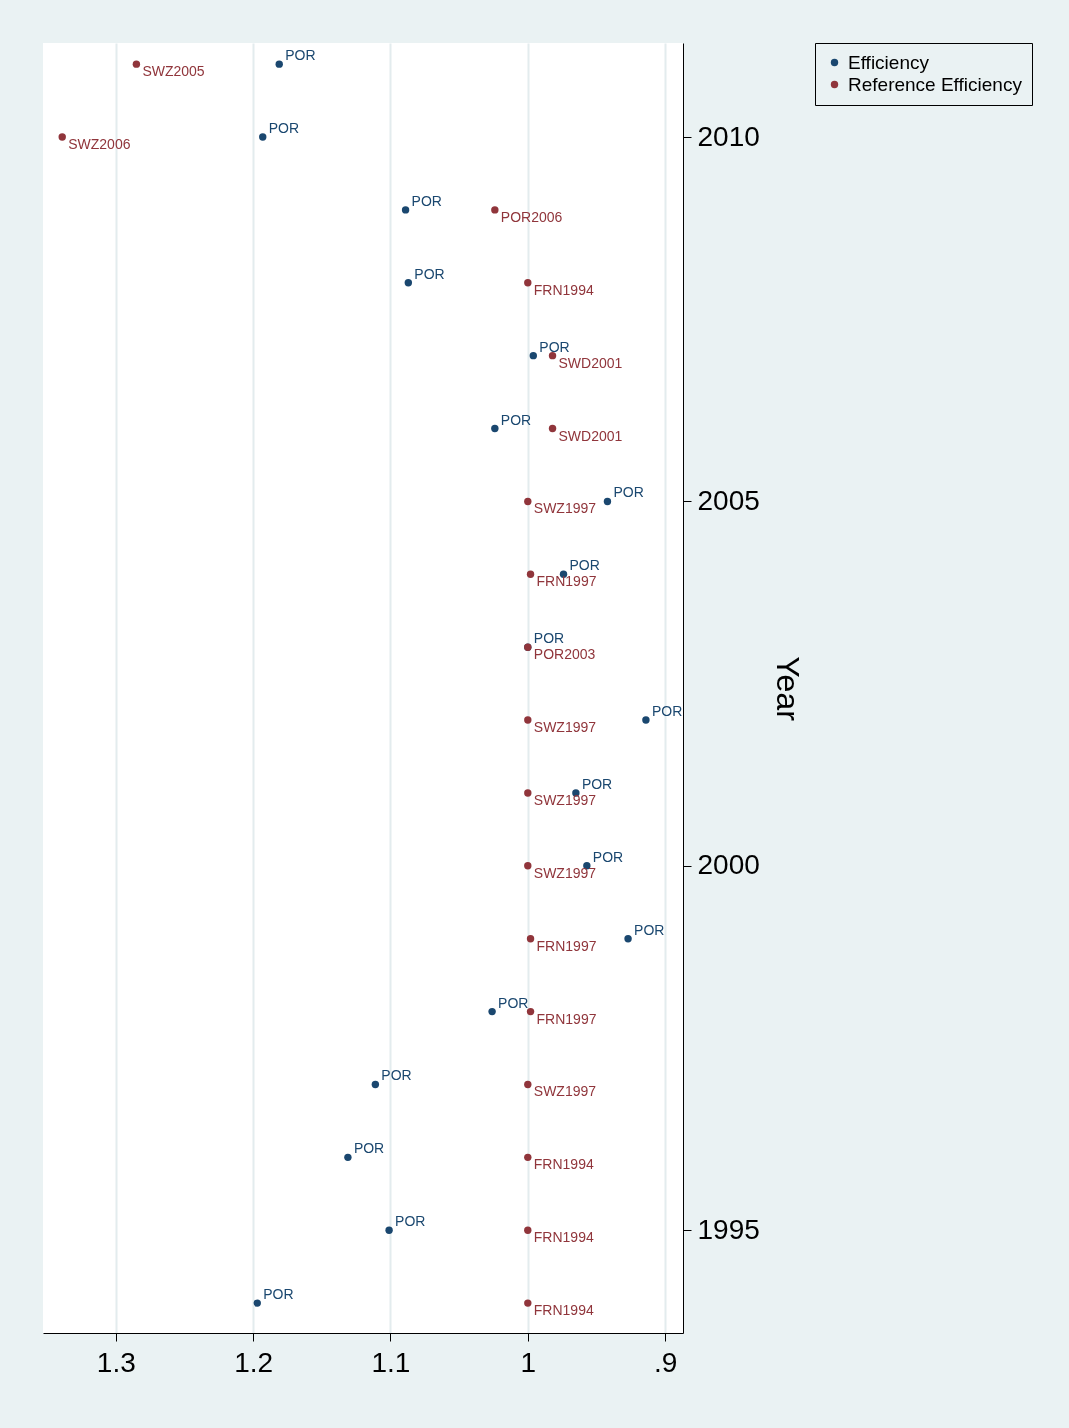  Describe the element at coordinates (787, 689) in the screenshot. I see `y-axis-title: Year` at that location.